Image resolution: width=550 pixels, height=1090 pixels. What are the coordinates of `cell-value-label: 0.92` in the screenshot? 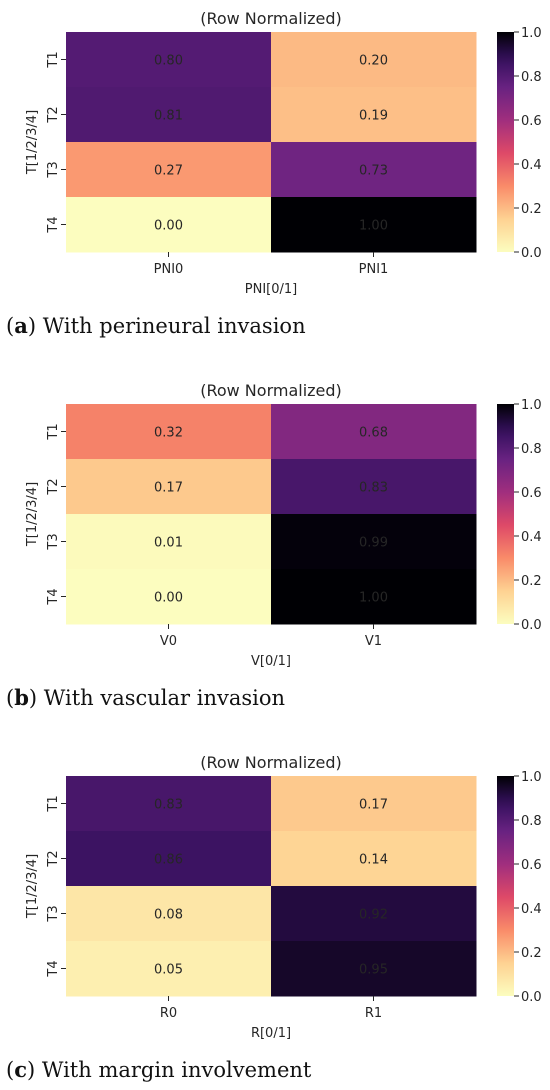 It's located at (373, 915).